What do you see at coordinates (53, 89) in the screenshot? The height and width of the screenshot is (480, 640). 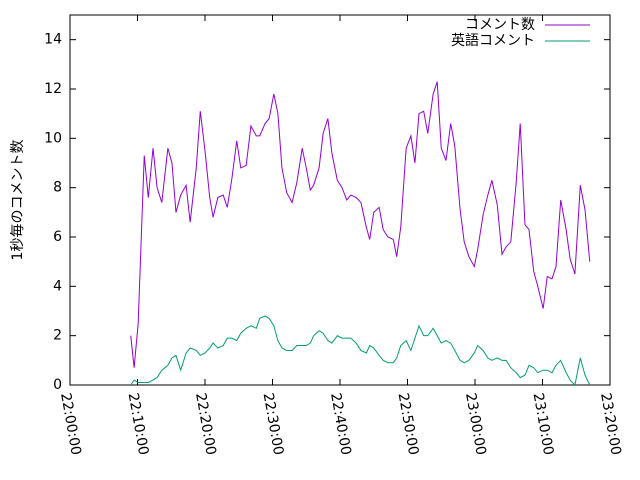 I see `y-tick-label: 12` at bounding box center [53, 89].